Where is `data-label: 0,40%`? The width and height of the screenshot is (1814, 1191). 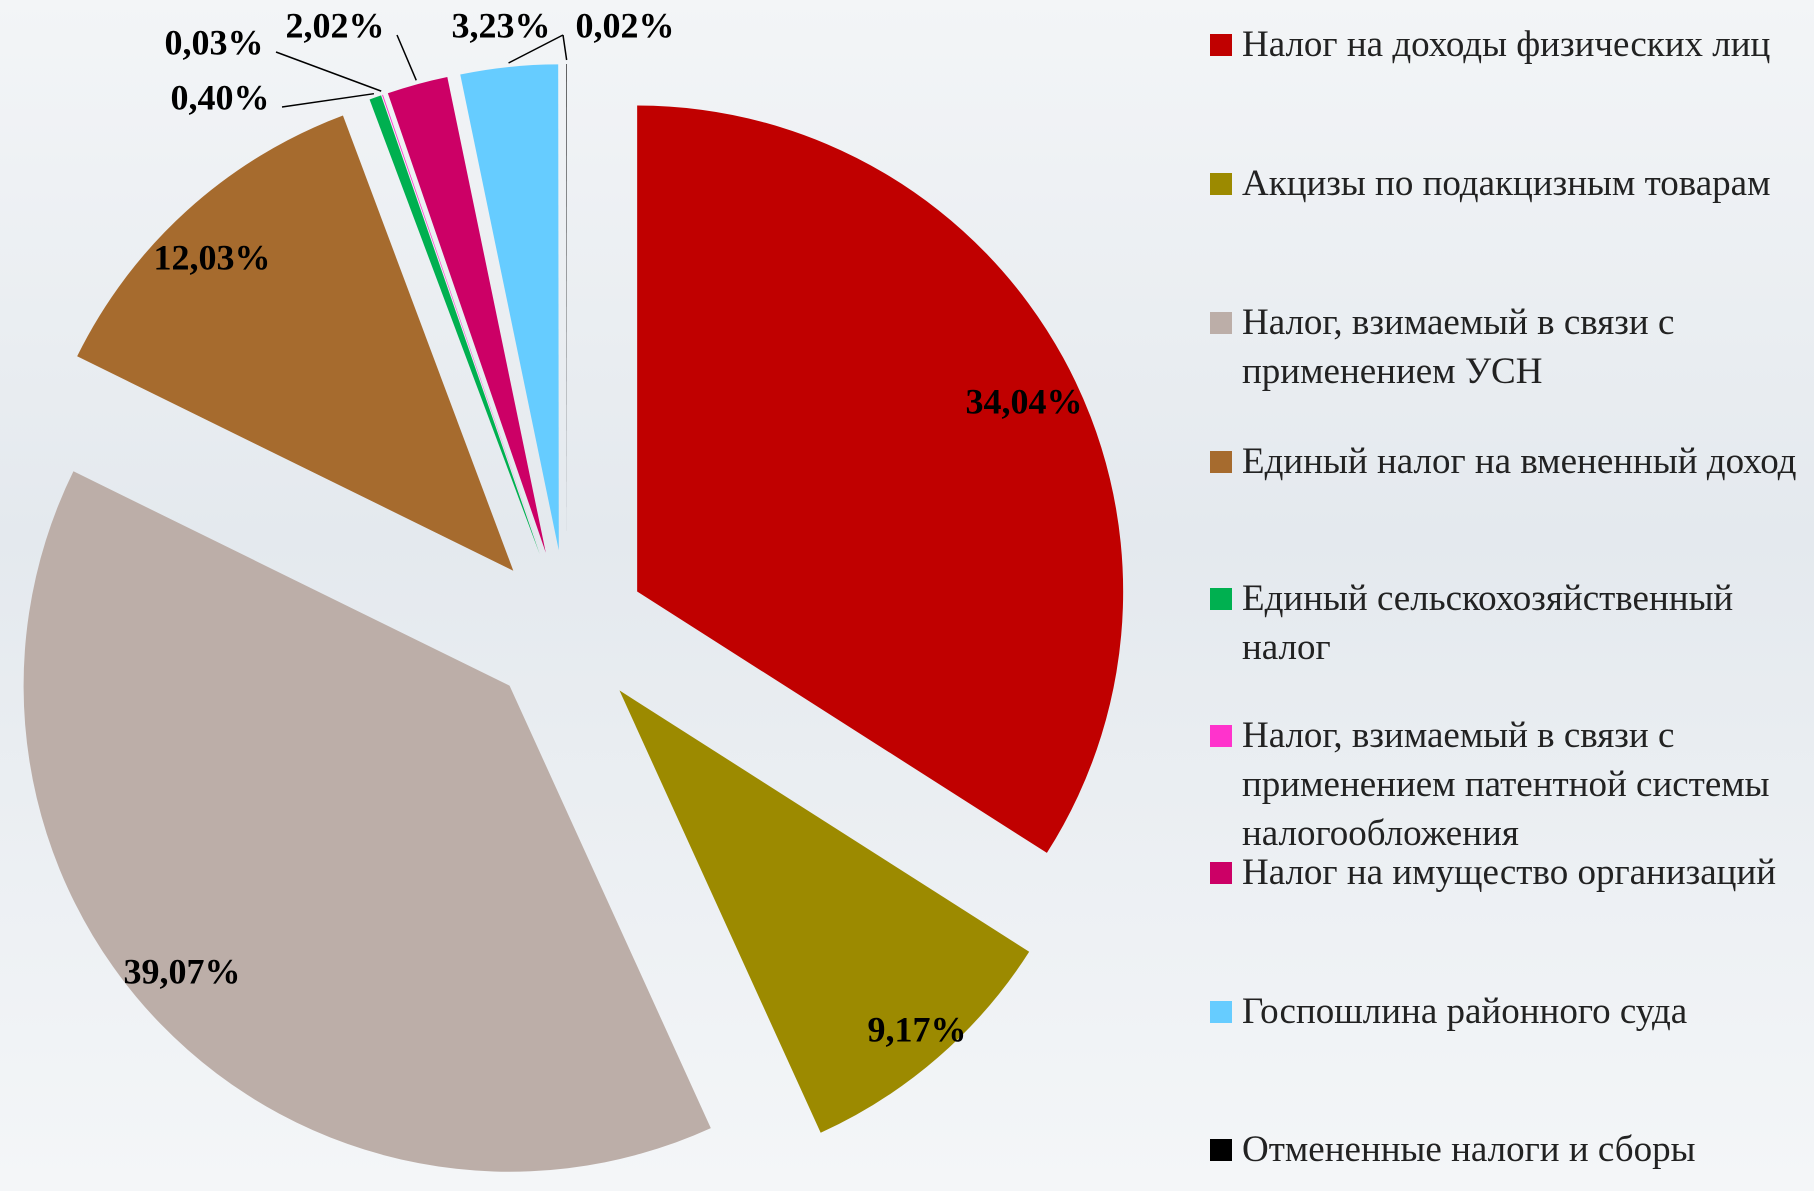 data-label: 0,40% is located at coordinates (220, 97).